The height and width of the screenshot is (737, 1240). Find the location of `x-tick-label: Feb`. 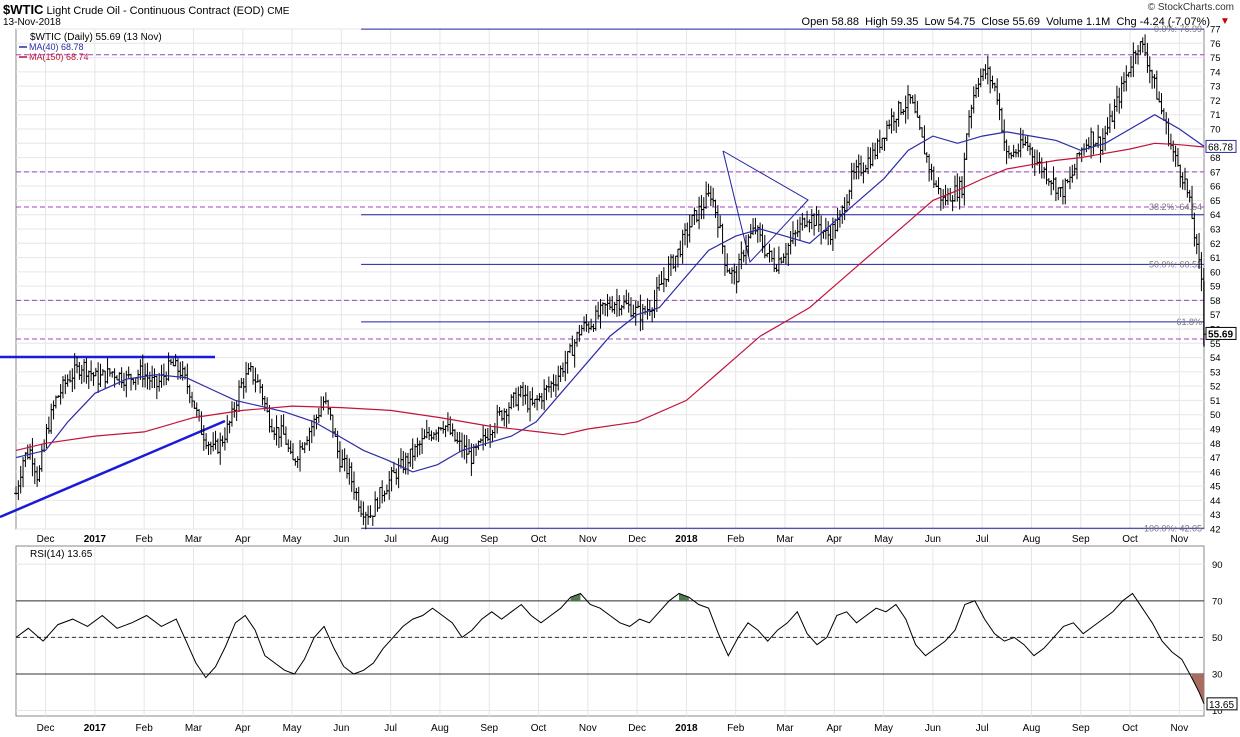

x-tick-label: Feb is located at coordinates (145, 539).